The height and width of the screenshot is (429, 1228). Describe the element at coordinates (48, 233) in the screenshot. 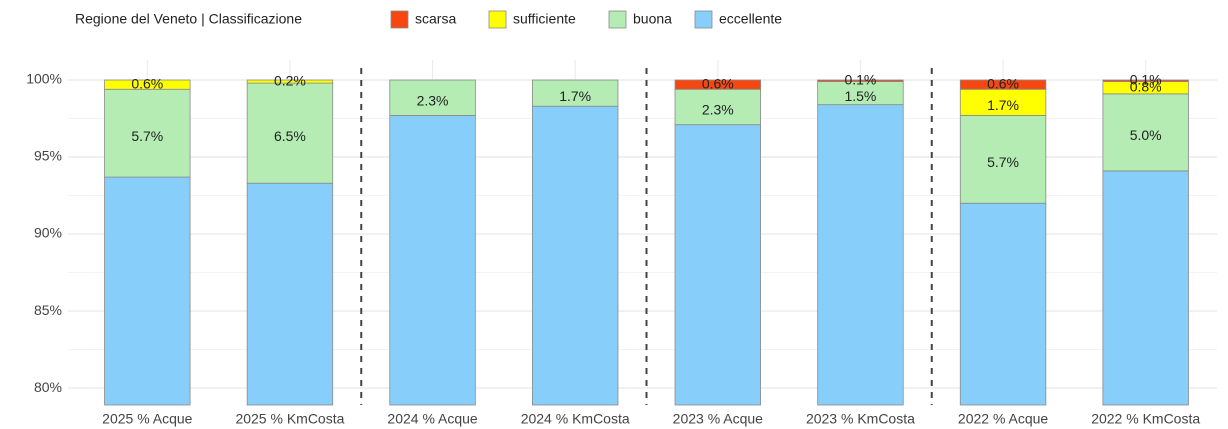

I see `y-tick-label: 90%` at that location.